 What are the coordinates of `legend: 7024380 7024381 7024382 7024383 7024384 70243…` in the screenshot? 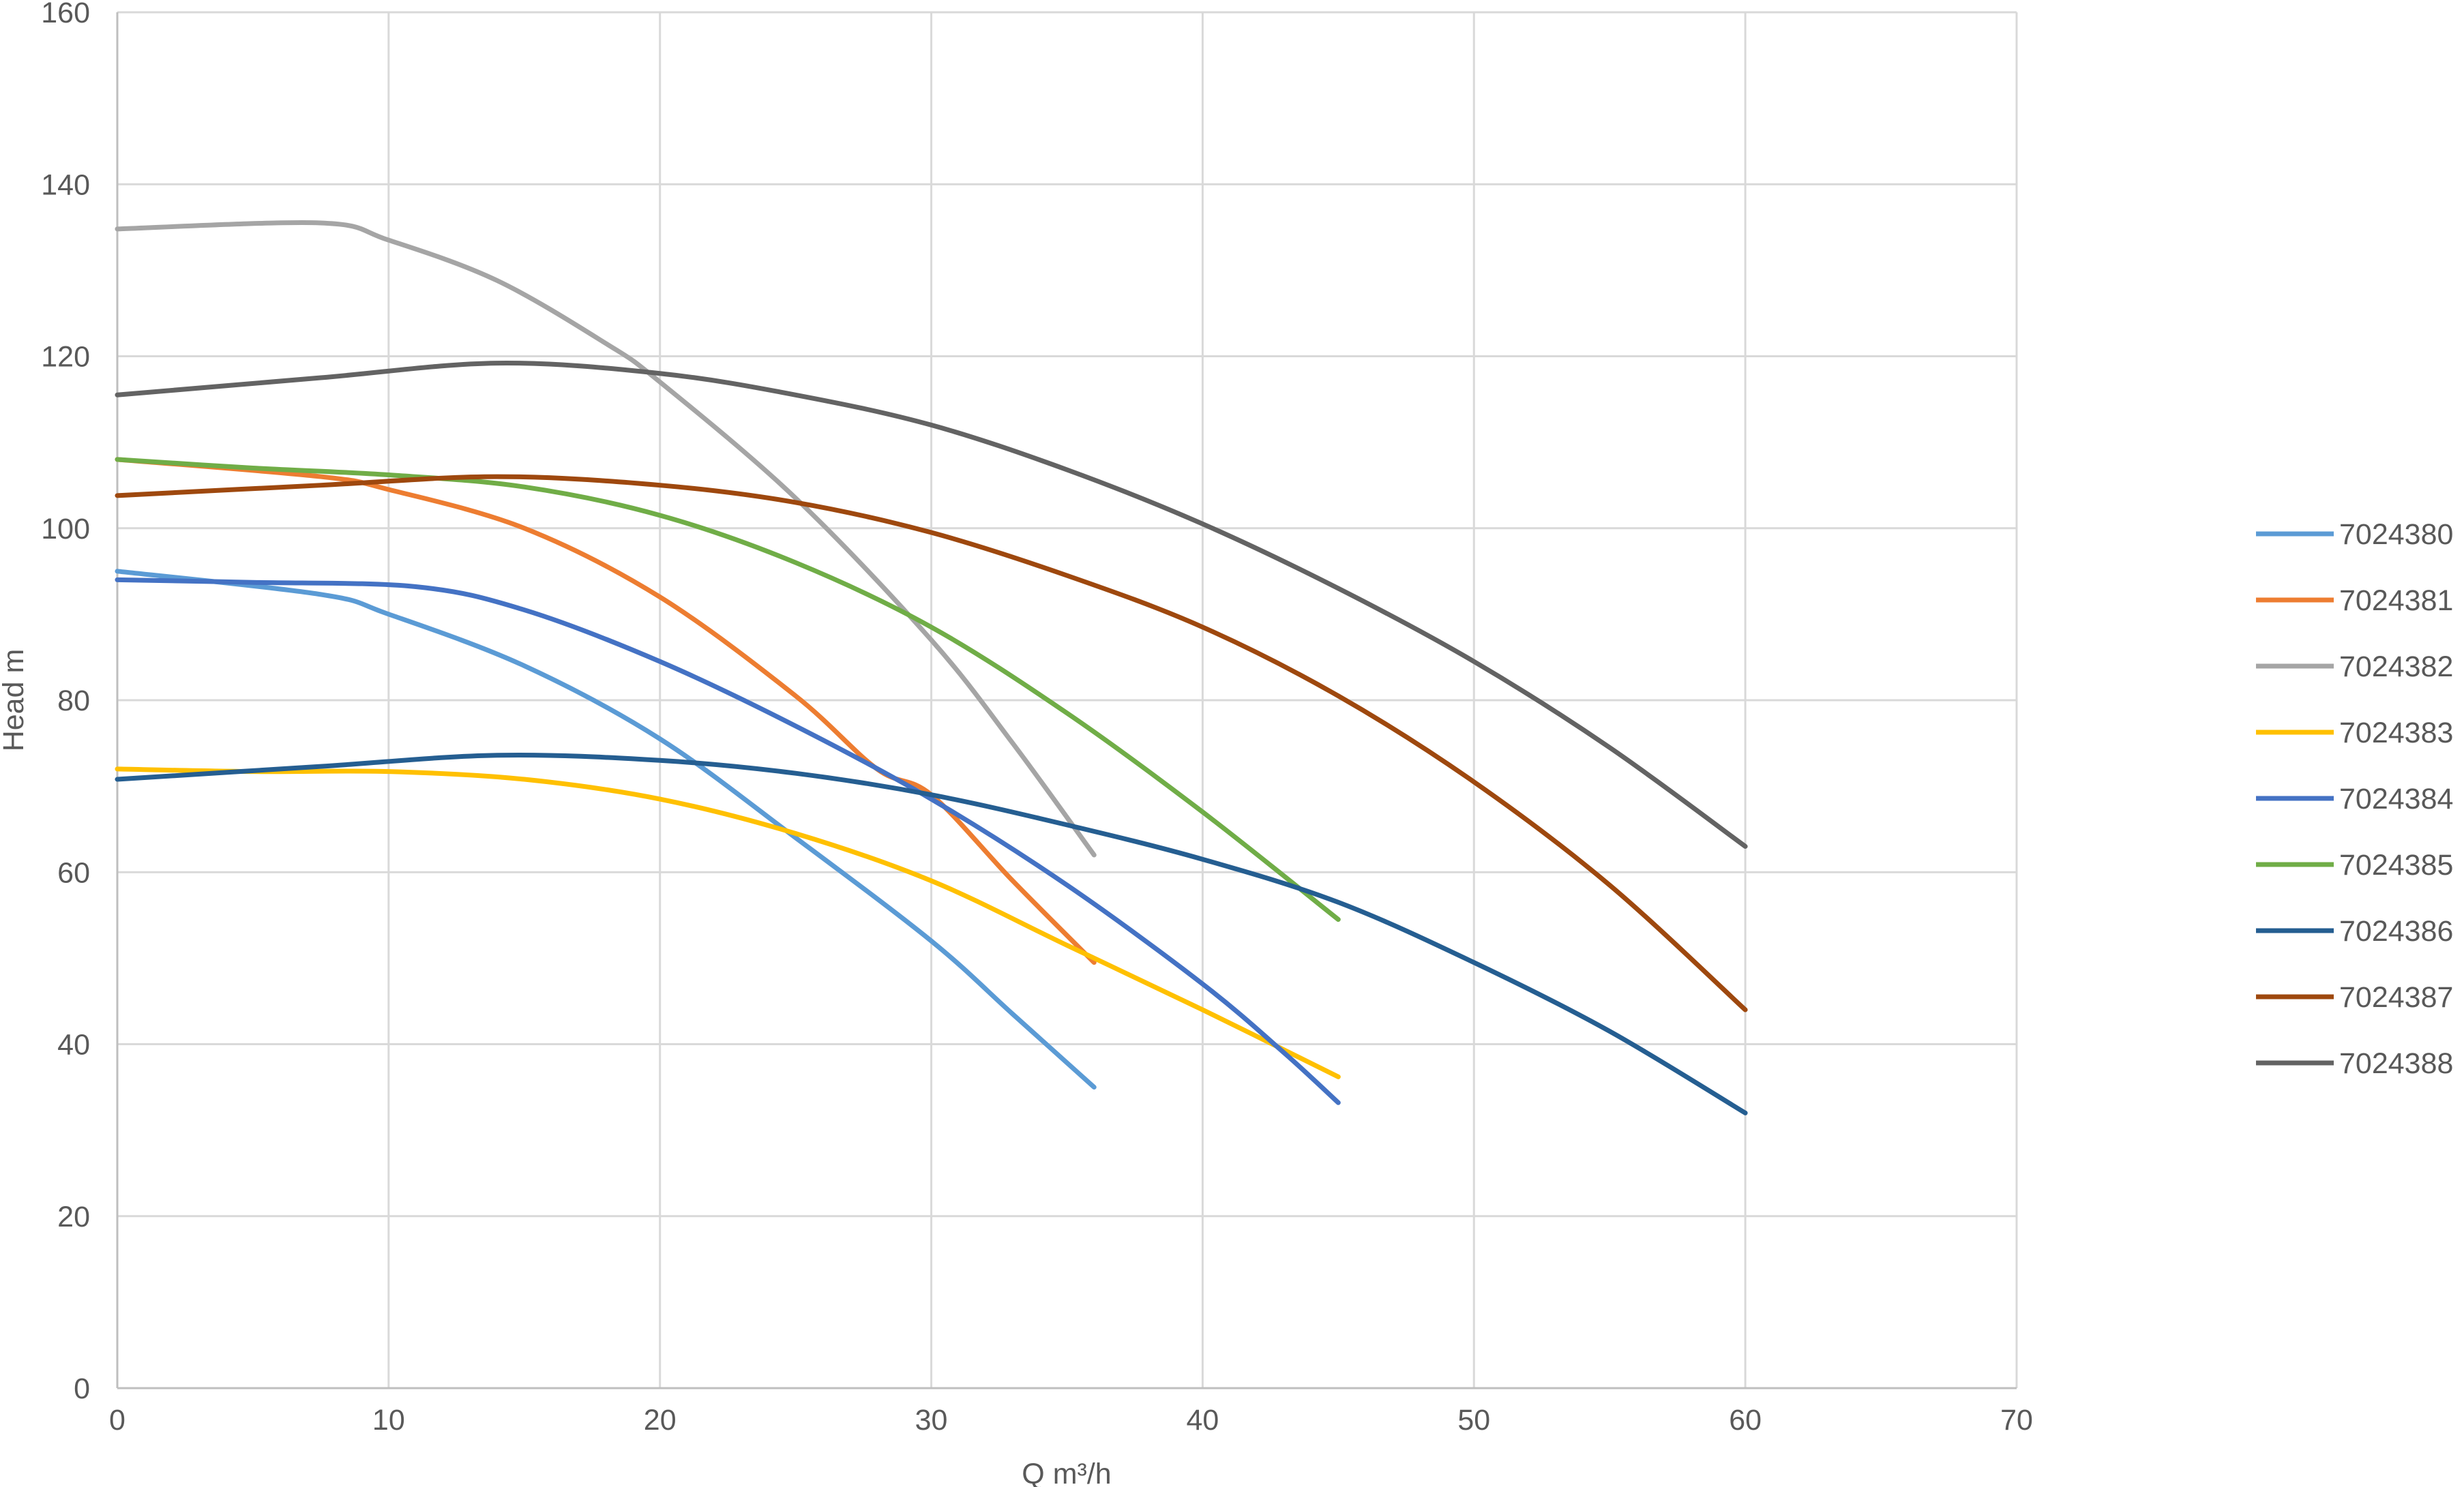 It's located at (2355, 799).